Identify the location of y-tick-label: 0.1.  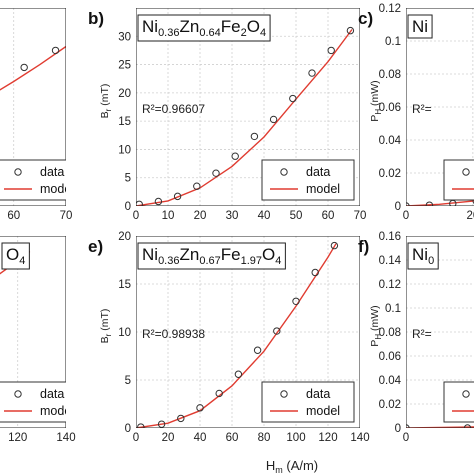
(393, 42).